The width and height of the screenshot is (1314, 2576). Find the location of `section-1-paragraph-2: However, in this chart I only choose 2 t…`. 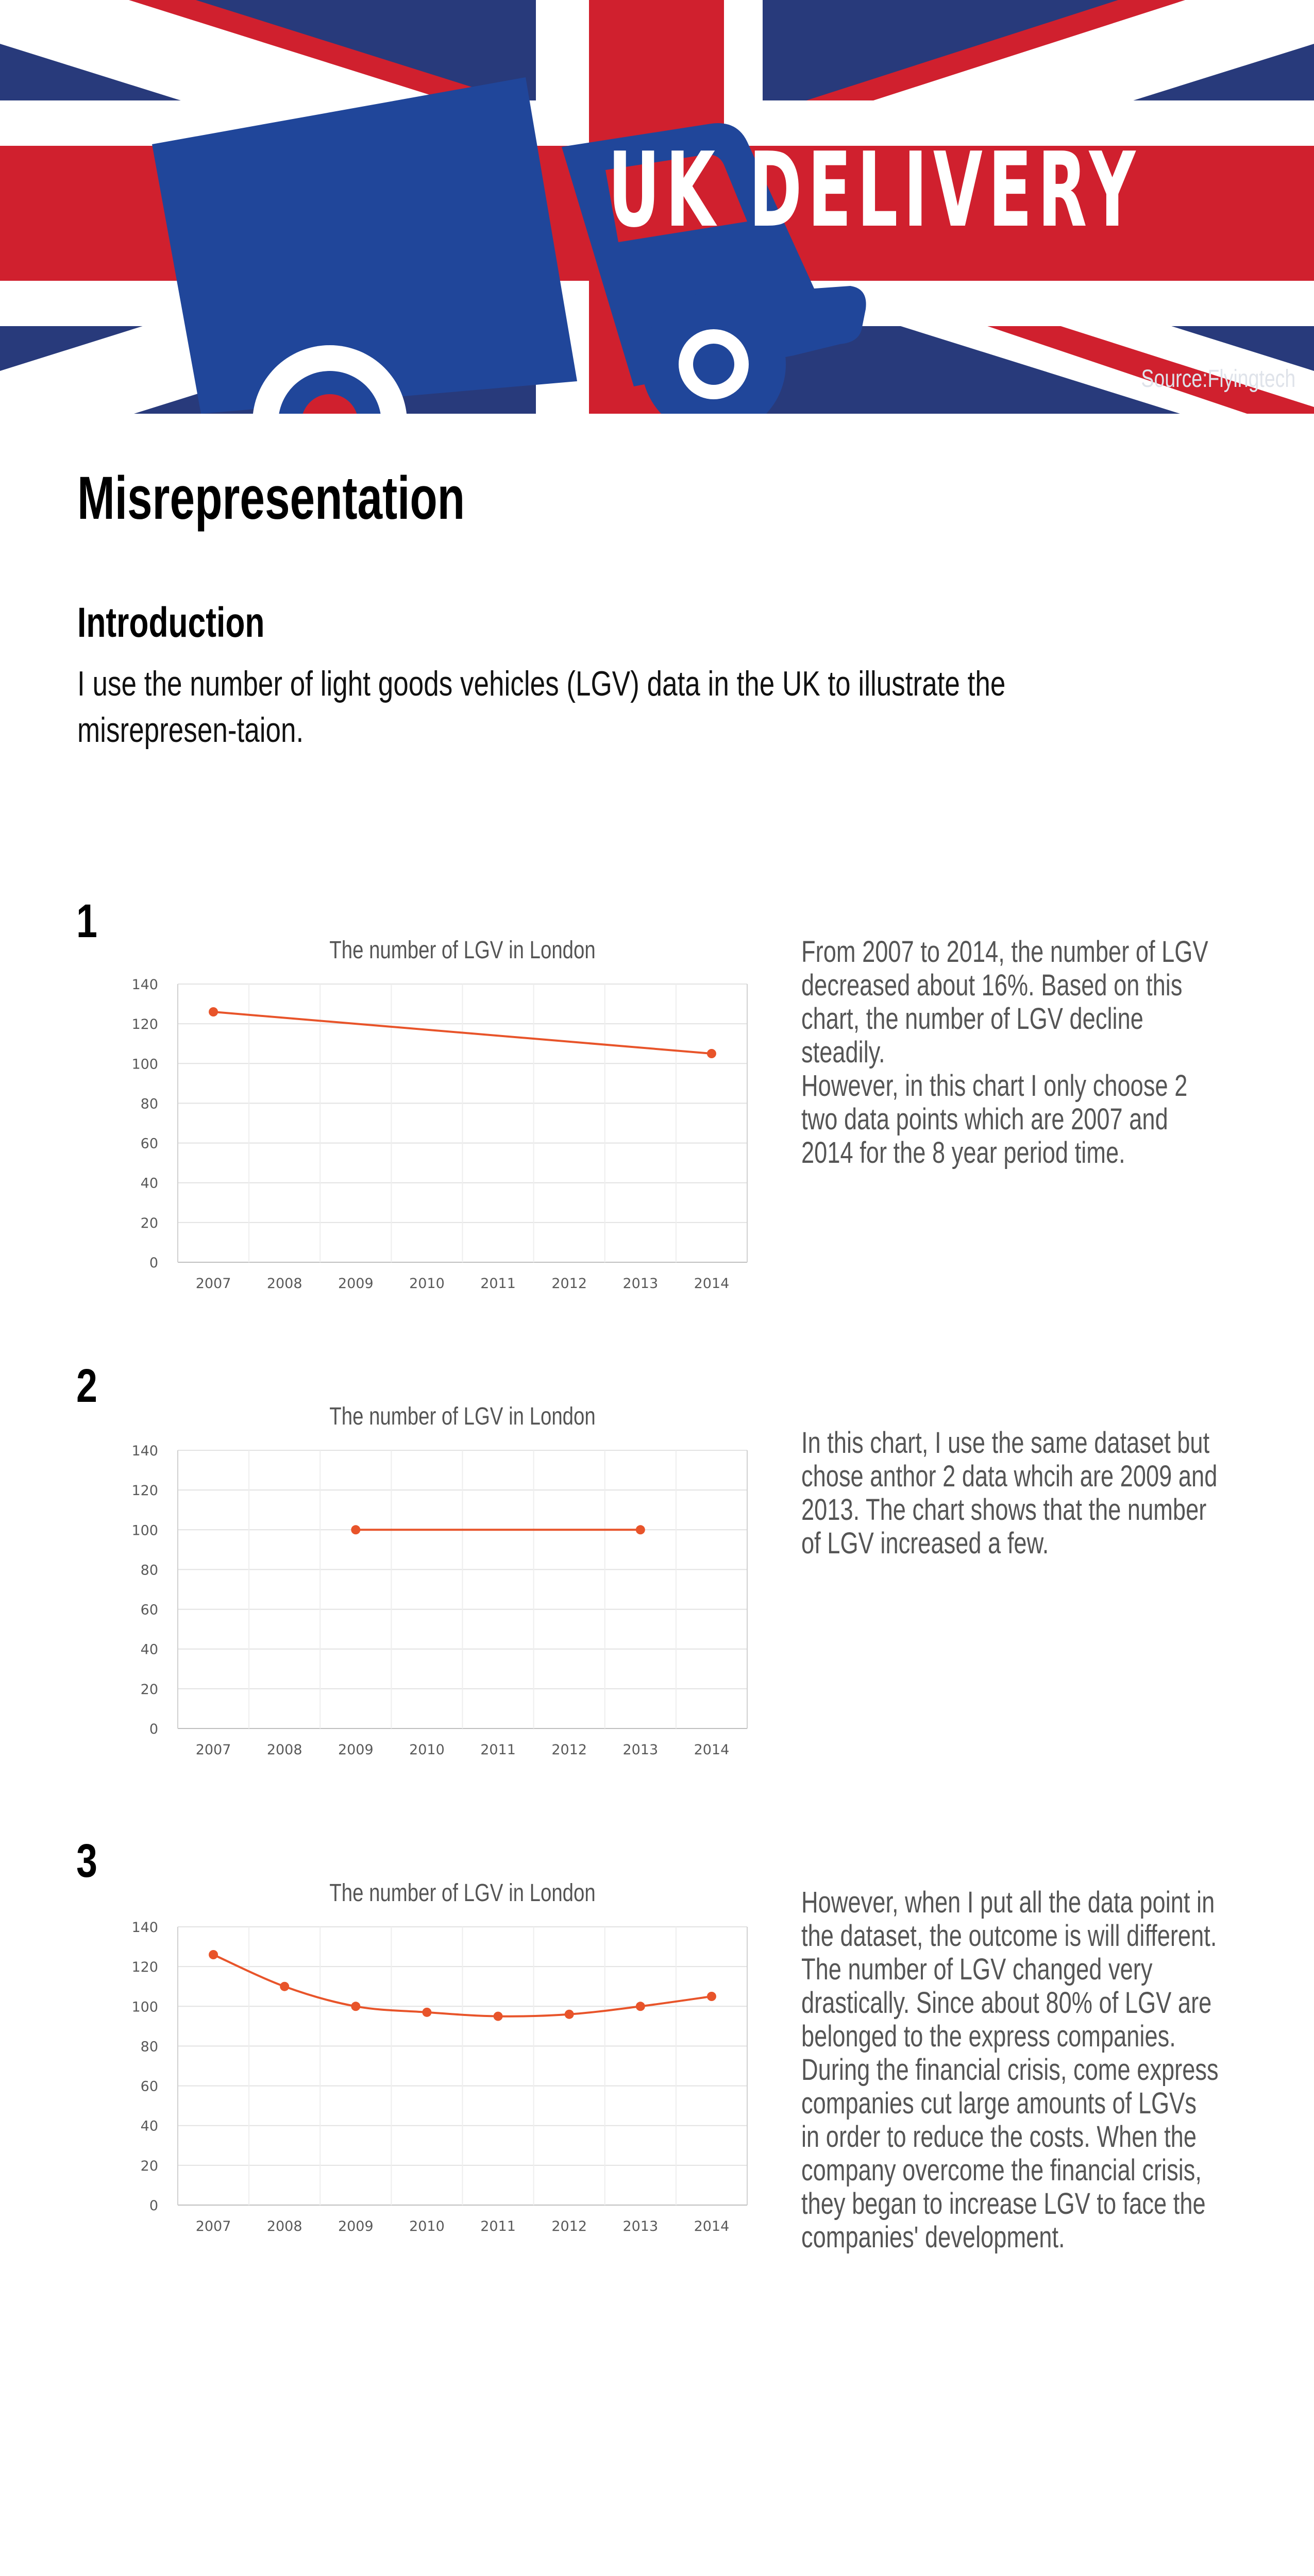

section-1-paragraph-2: However, in this chart I only choose 2 t… is located at coordinates (994, 1119).